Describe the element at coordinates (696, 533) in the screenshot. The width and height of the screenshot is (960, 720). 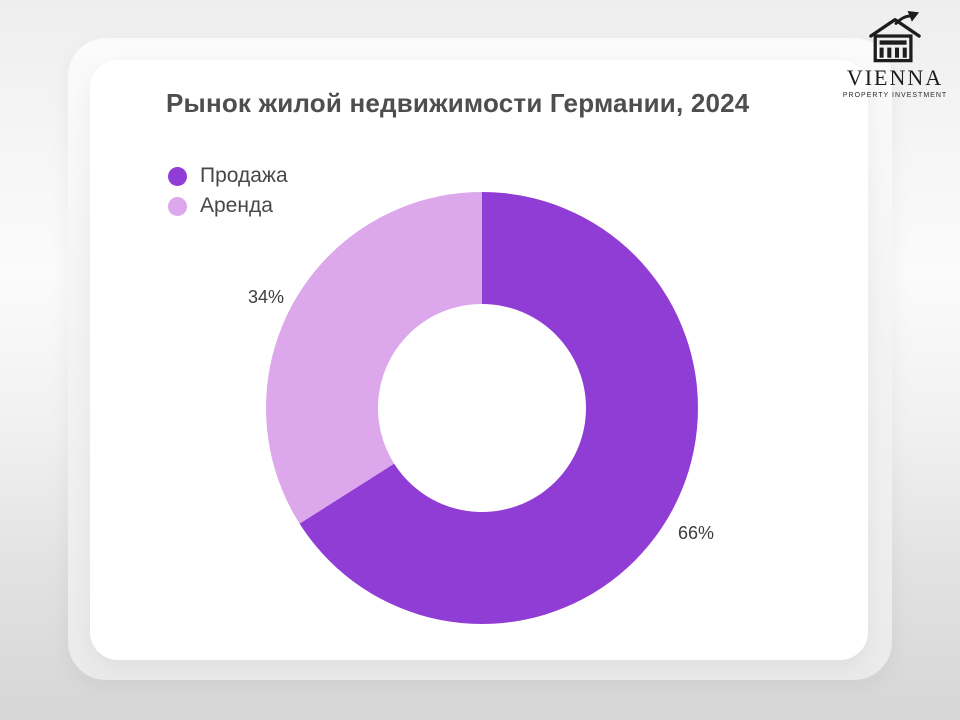
I see `slice-label-sale: 66%` at that location.